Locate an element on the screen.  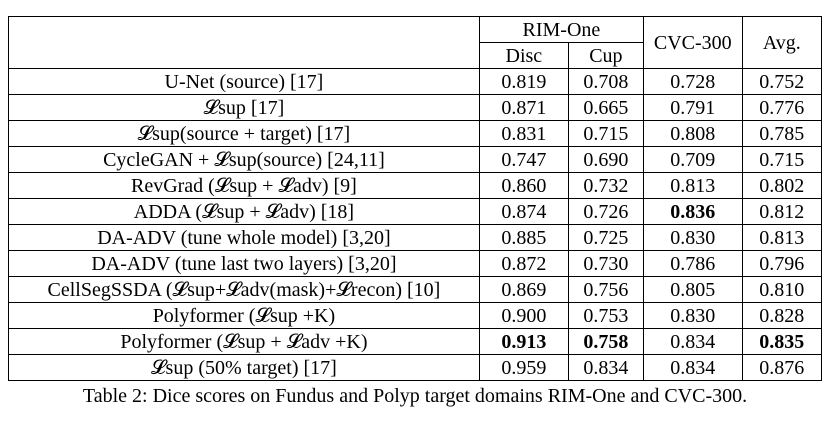
header-row-group: RIM-One CVC-300 Avg. is located at coordinates (415, 42).